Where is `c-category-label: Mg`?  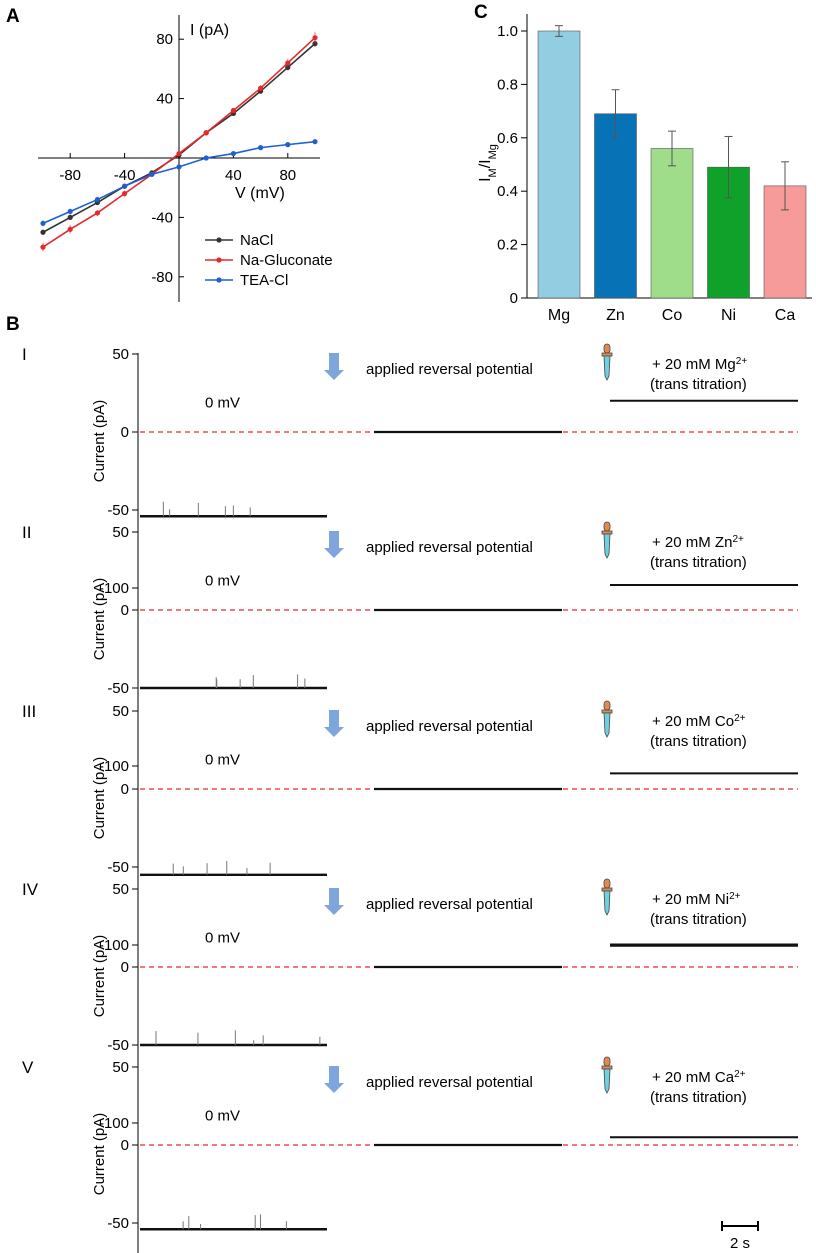
c-category-label: Mg is located at coordinates (559, 315).